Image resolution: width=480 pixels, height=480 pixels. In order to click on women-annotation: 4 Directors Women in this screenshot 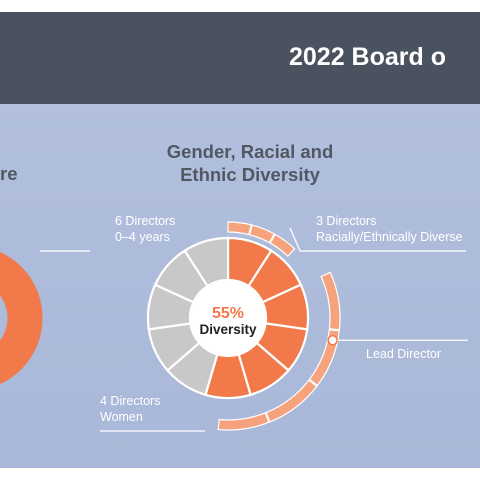, I will do `click(130, 409)`.